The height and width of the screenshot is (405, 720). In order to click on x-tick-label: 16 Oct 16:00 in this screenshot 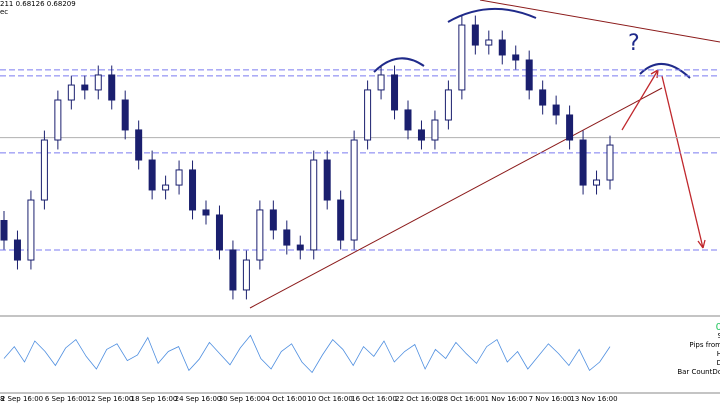, I will do `click(374, 399)`.